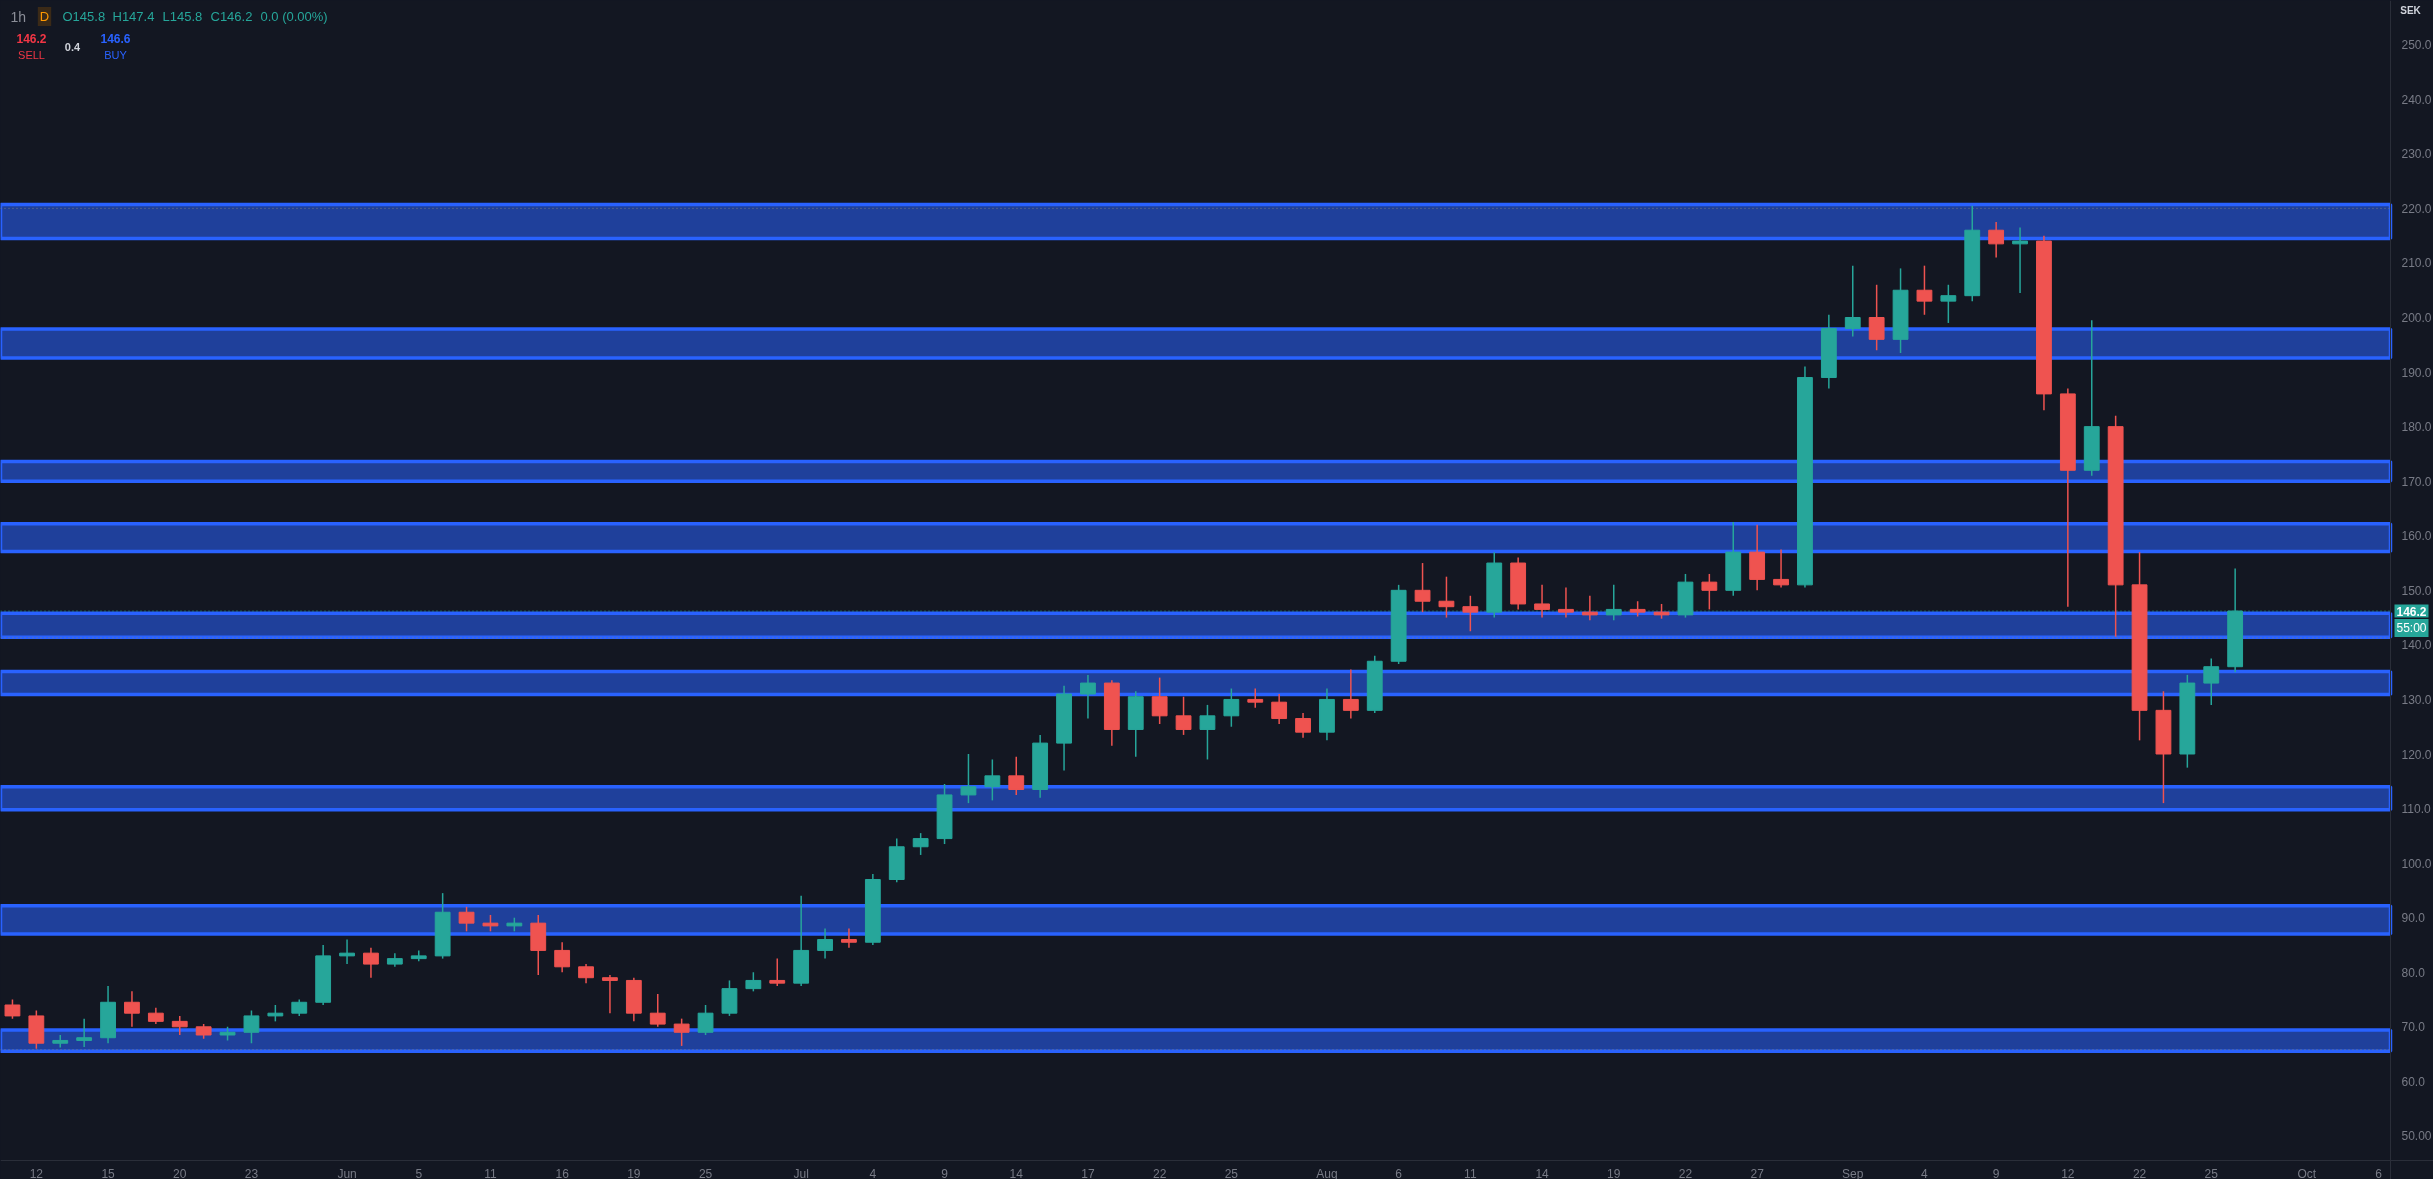 This screenshot has width=2433, height=1179. Describe the element at coordinates (2416, 699) in the screenshot. I see `y-tick-label: 130.0` at that location.